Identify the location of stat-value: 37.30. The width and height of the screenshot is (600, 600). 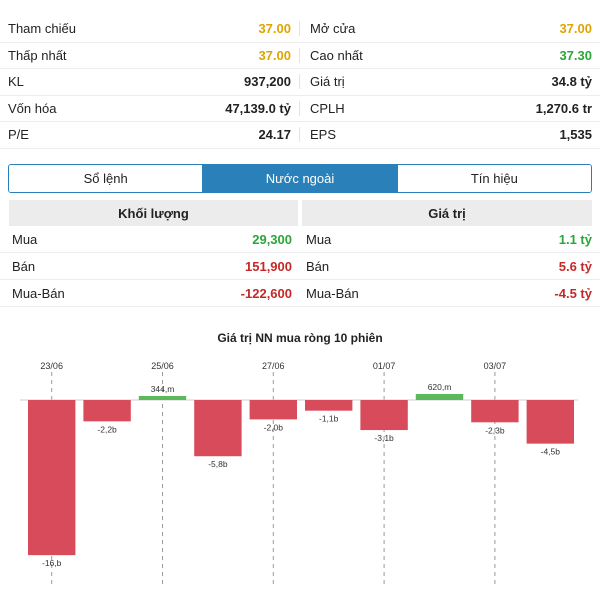
(575, 55).